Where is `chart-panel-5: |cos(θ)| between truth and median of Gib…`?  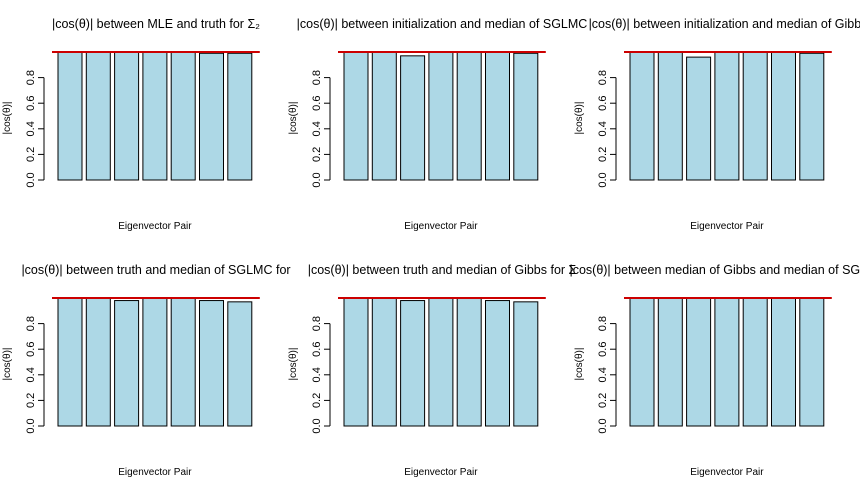 chart-panel-5: |cos(θ)| between truth and median of Gib… is located at coordinates (432, 370).